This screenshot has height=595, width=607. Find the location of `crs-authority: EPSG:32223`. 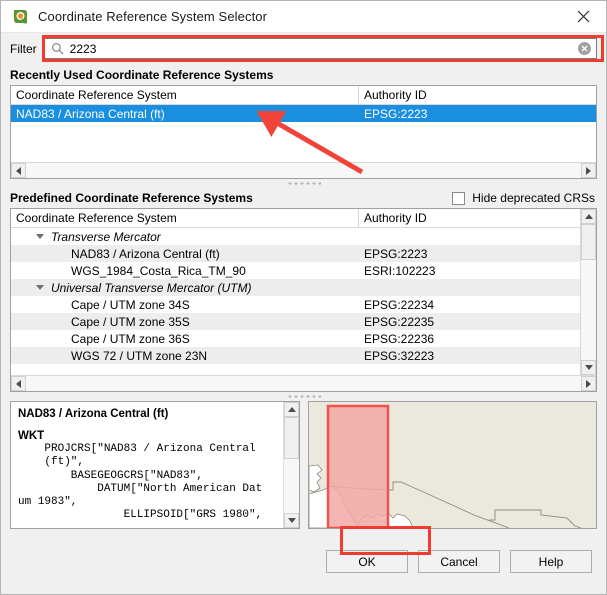

crs-authority: EPSG:32223 is located at coordinates (399, 355).